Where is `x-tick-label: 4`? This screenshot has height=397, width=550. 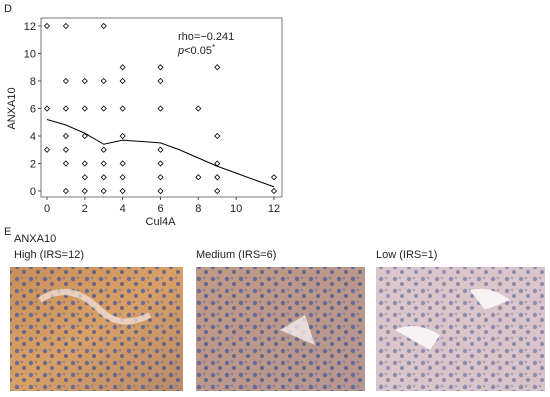
x-tick-label: 4 is located at coordinates (123, 209).